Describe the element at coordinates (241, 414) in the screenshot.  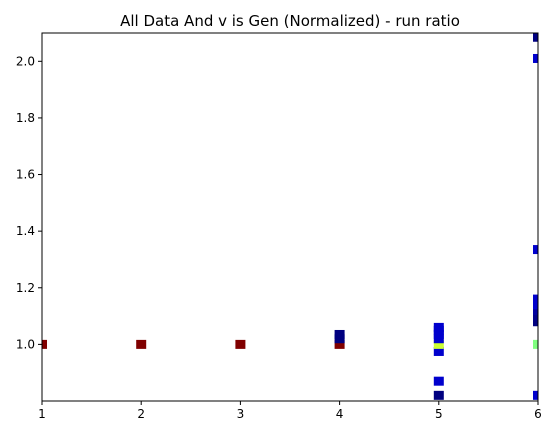
I see `x-tick-label-2: 3` at that location.